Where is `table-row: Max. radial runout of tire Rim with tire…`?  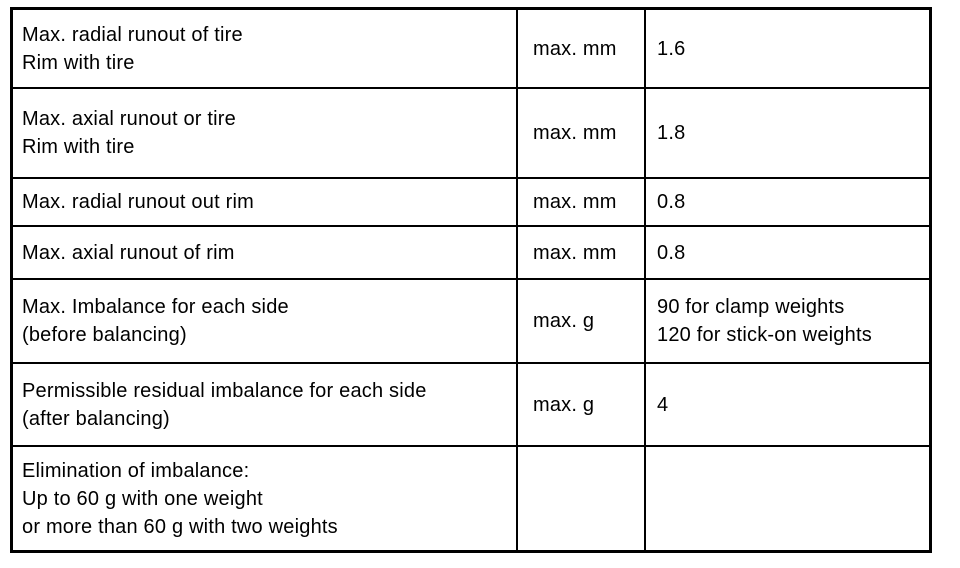 table-row: Max. radial runout of tire Rim with tire… is located at coordinates (471, 48).